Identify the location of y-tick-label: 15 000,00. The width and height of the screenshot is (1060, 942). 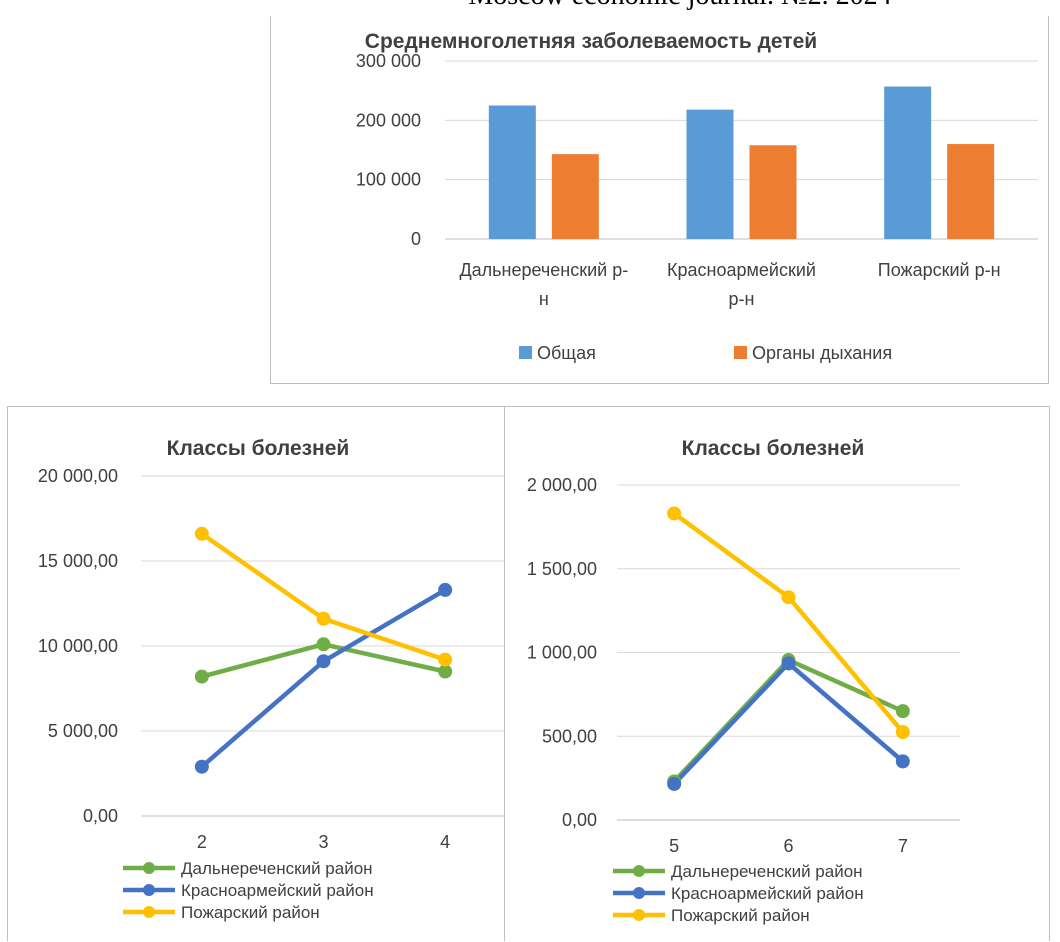
(78, 561).